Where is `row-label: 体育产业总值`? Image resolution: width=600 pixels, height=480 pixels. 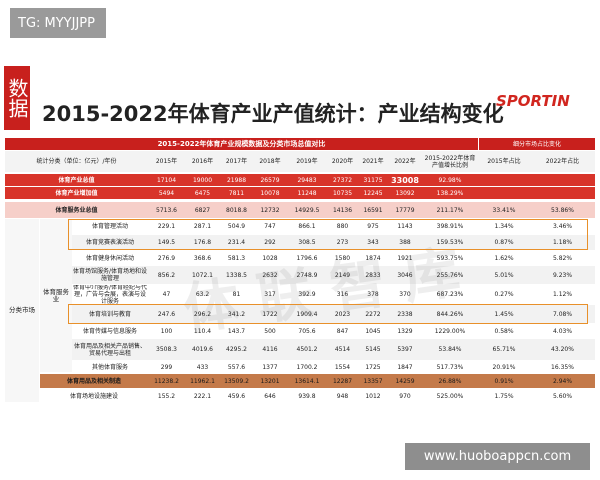 row-label: 体育产业总值 is located at coordinates (76, 180).